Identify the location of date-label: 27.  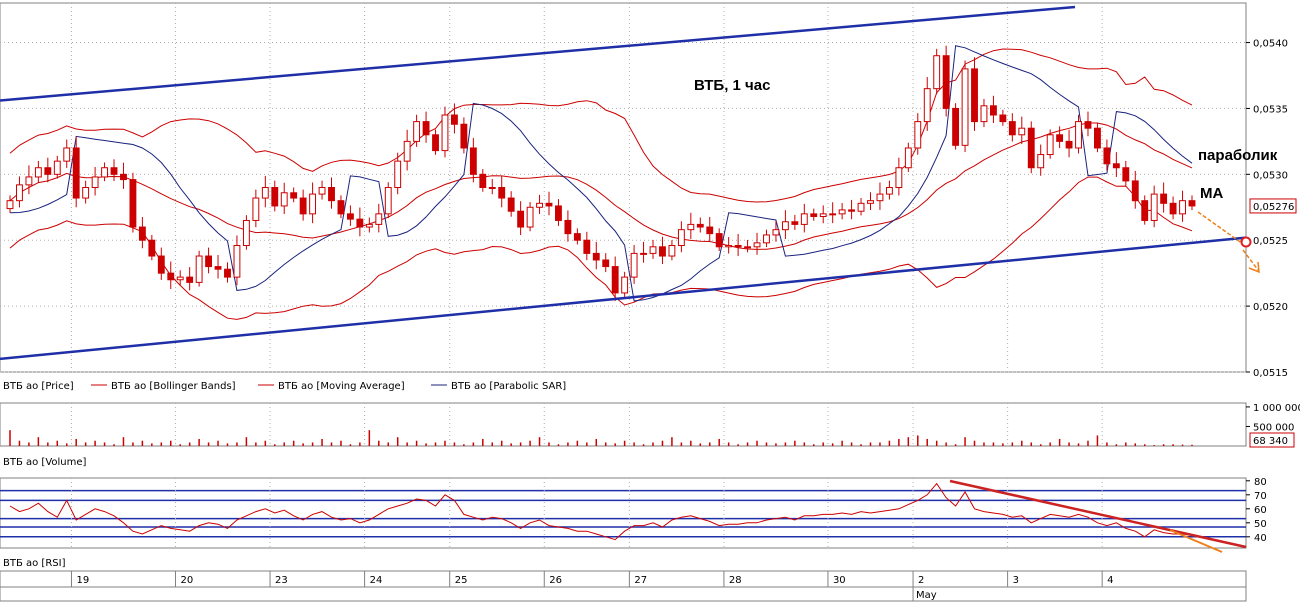
(640, 580).